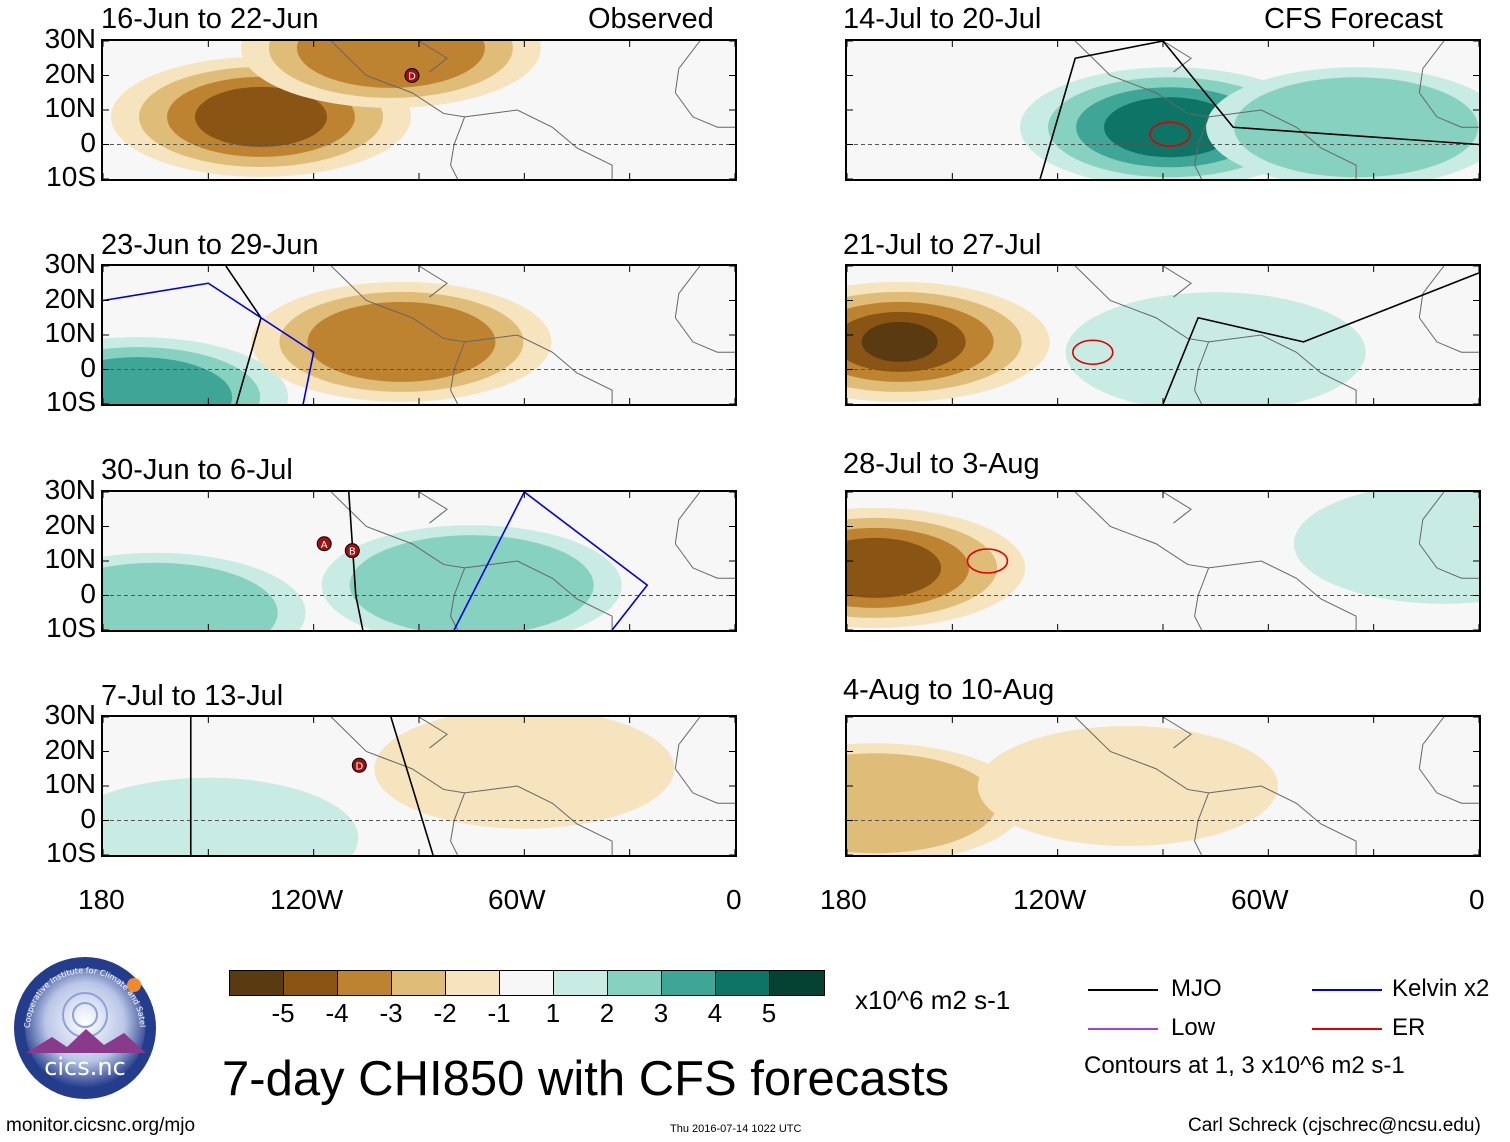 The image size is (1510, 1142). Describe the element at coordinates (942, 245) in the screenshot. I see `panel-title: 21-Jul to 27-Jul` at that location.